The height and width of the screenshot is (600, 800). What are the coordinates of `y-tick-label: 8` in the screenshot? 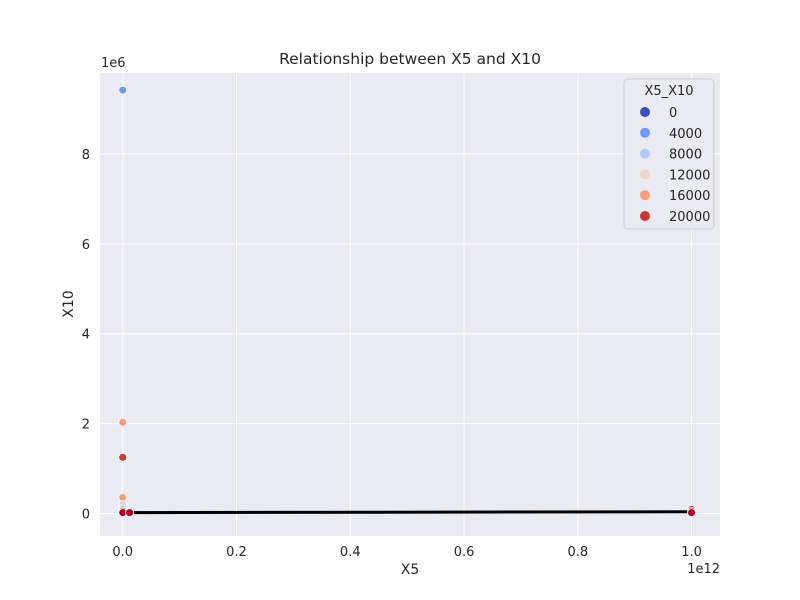 It's located at (86, 155).